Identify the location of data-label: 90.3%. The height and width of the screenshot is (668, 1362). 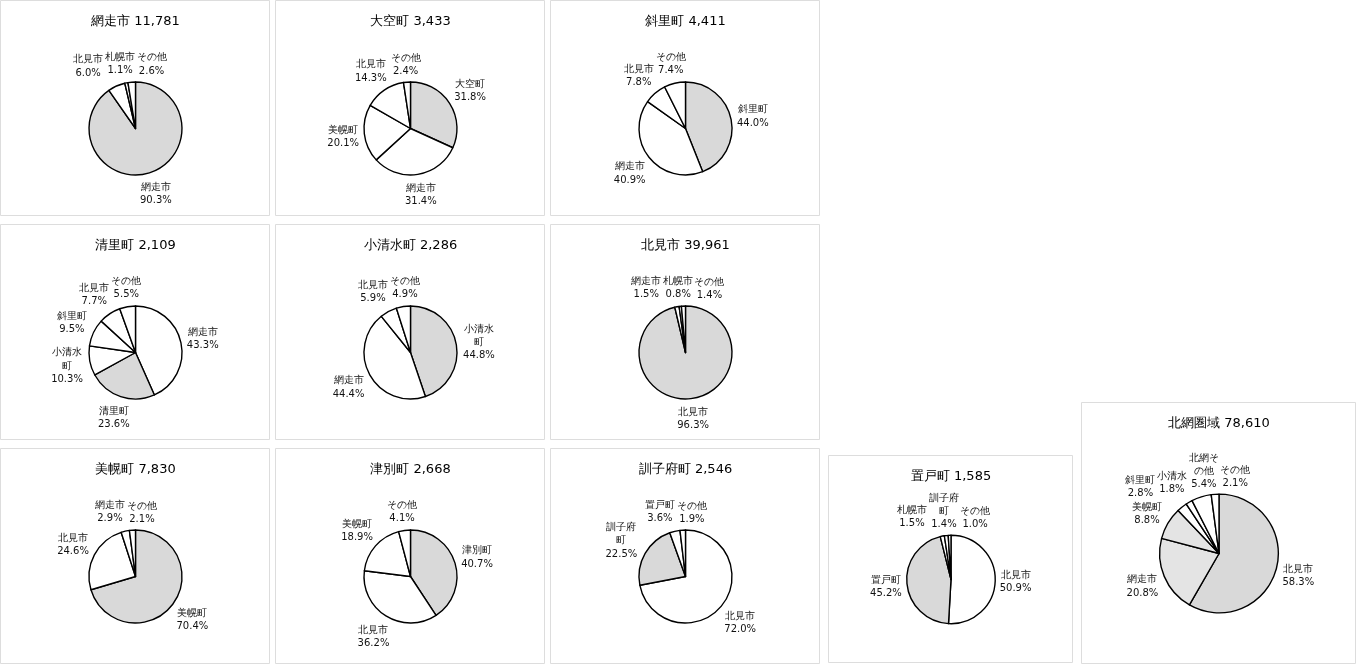
(155, 200).